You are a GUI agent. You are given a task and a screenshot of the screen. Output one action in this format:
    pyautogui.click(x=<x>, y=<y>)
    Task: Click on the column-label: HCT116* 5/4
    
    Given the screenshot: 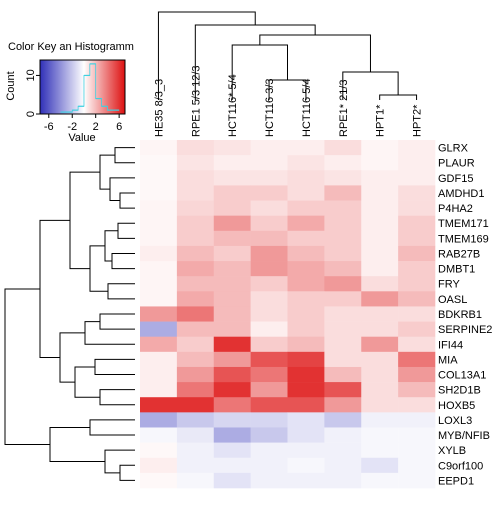 What is the action you would take?
    pyautogui.click(x=233, y=105)
    